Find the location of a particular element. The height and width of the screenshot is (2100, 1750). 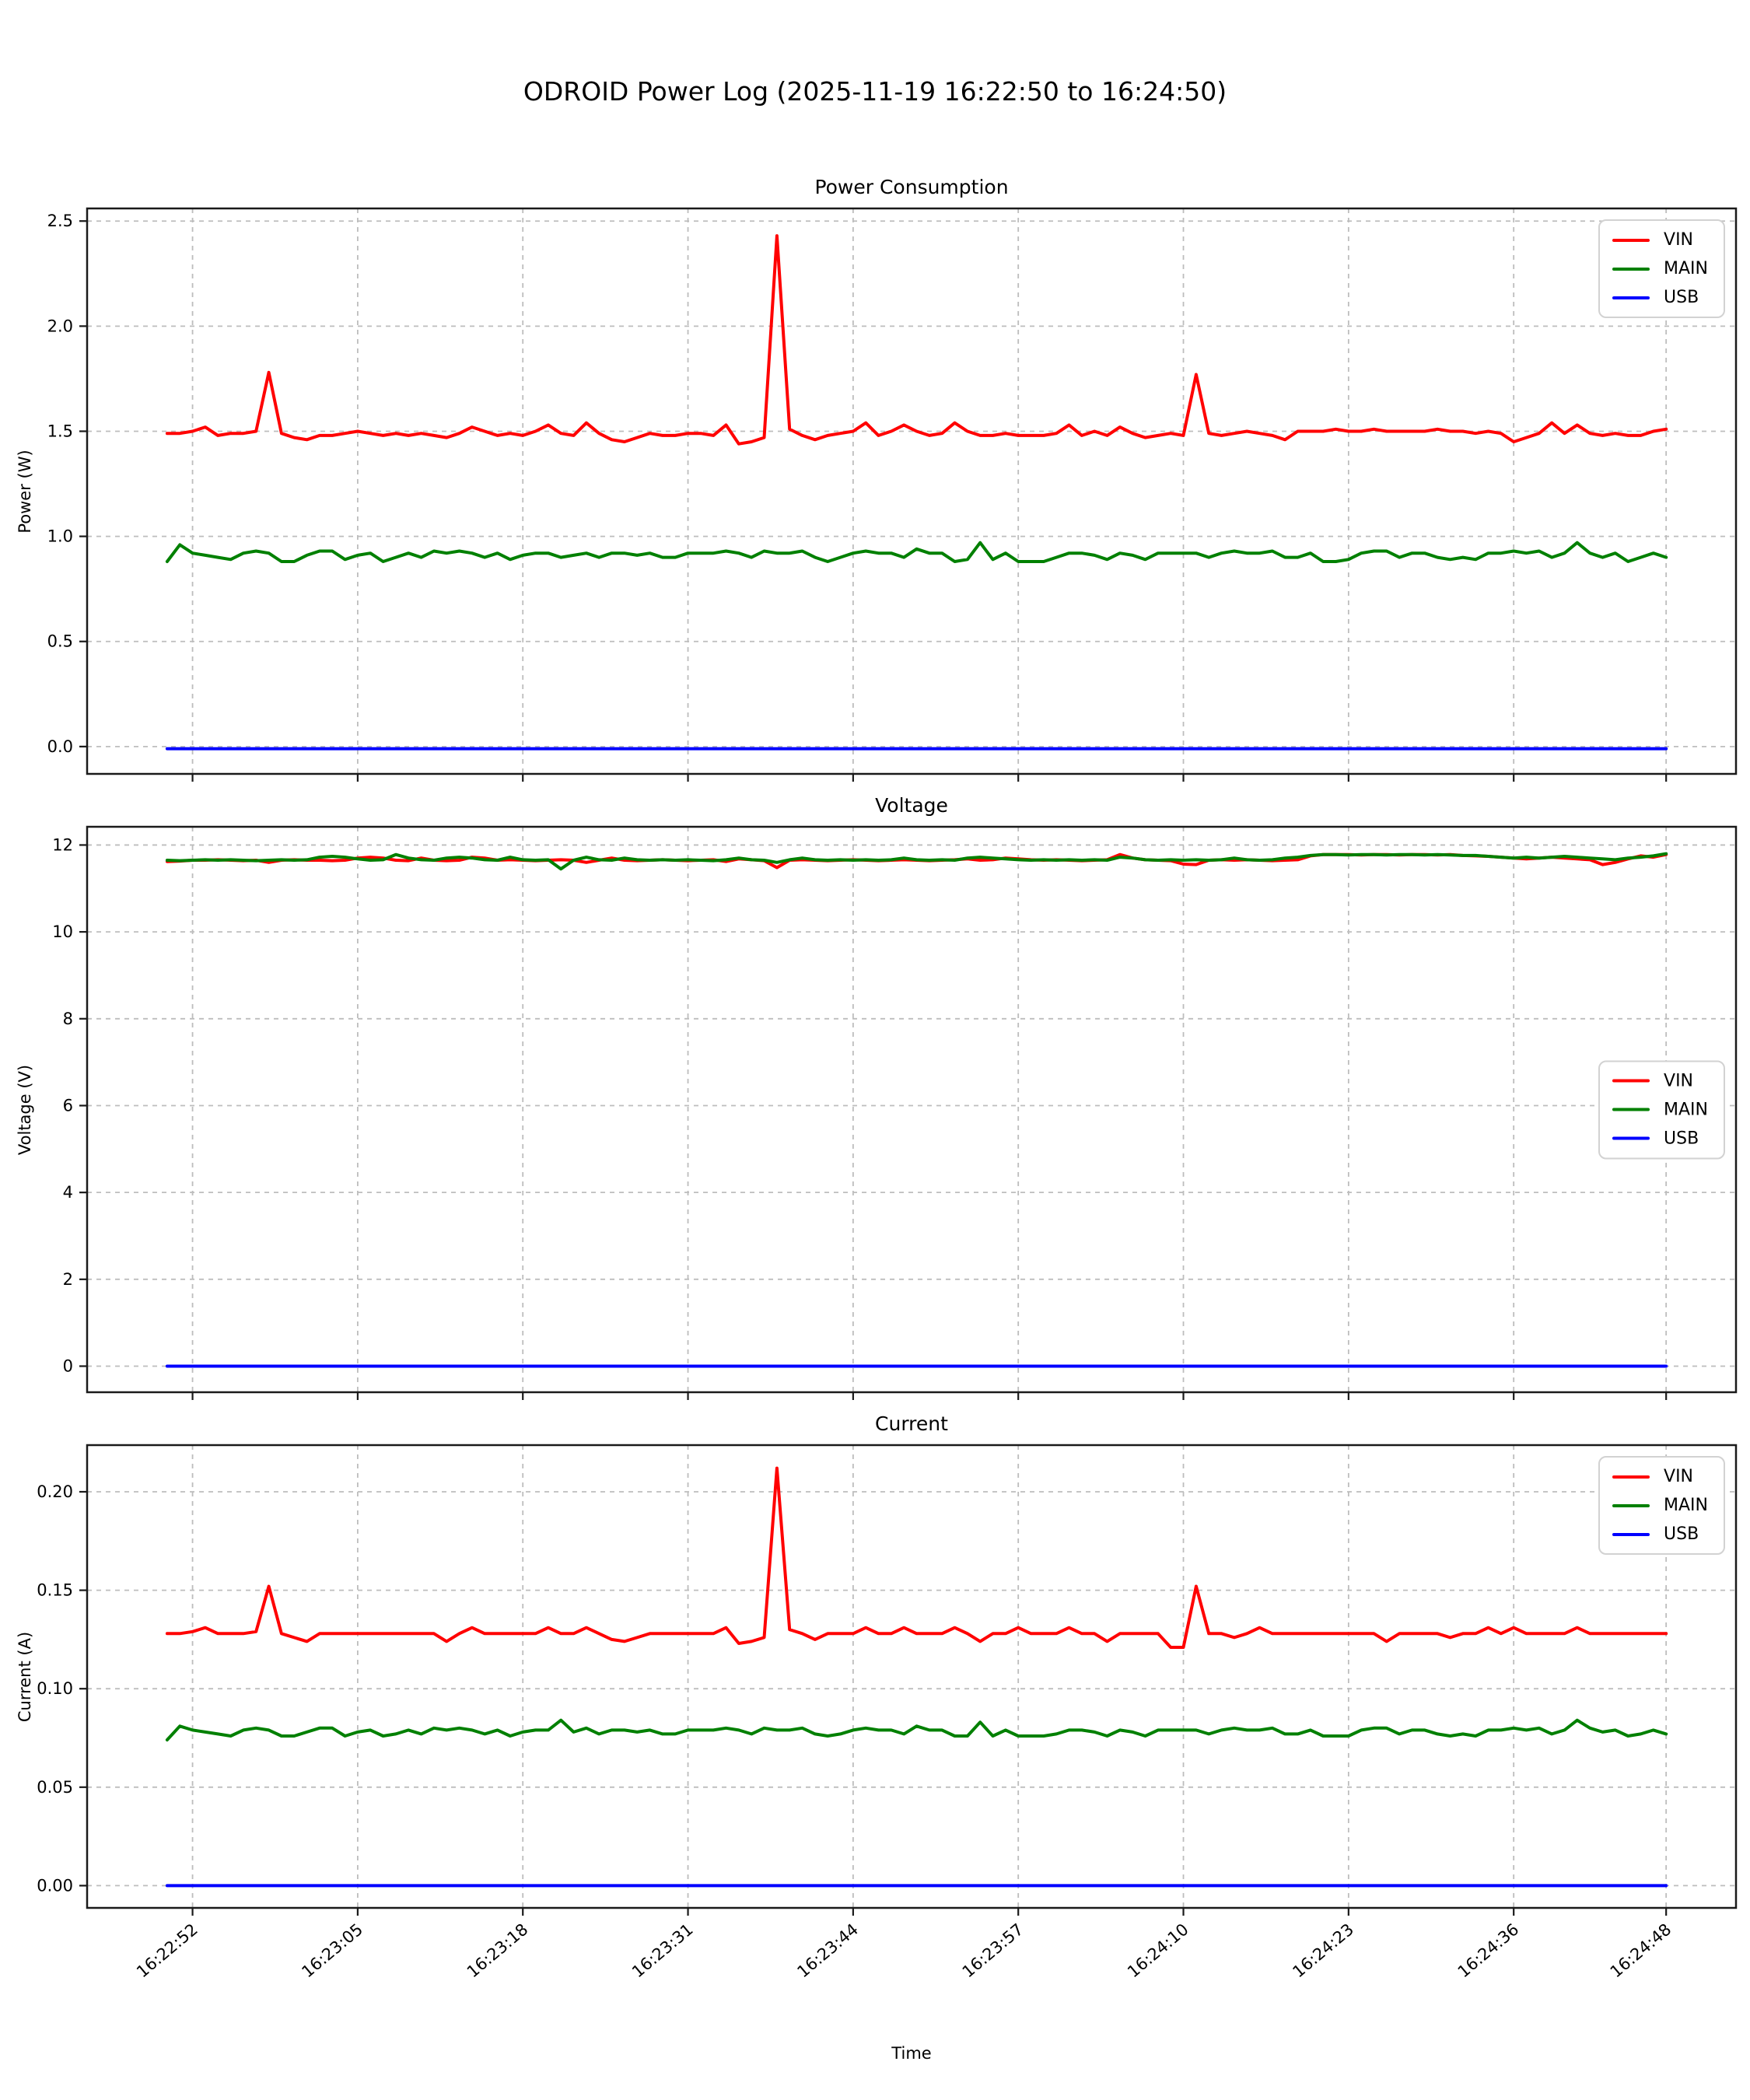

y-tick-label: 0.5 is located at coordinates (60, 641).